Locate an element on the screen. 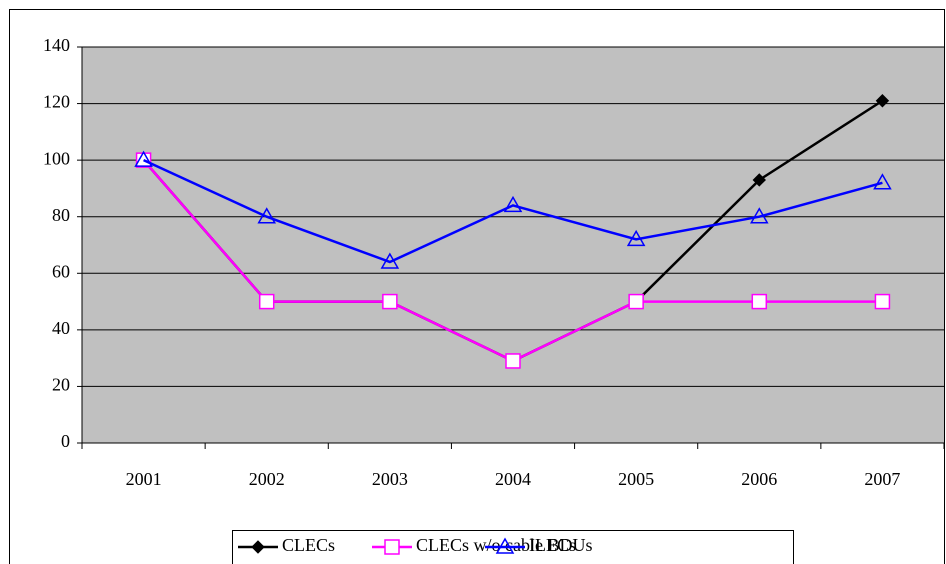  y-tick-label: 40 is located at coordinates (61, 328).